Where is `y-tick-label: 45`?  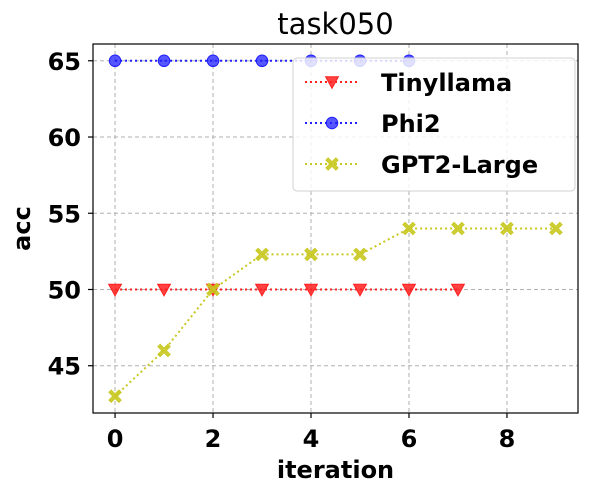
y-tick-label: 45 is located at coordinates (64, 367).